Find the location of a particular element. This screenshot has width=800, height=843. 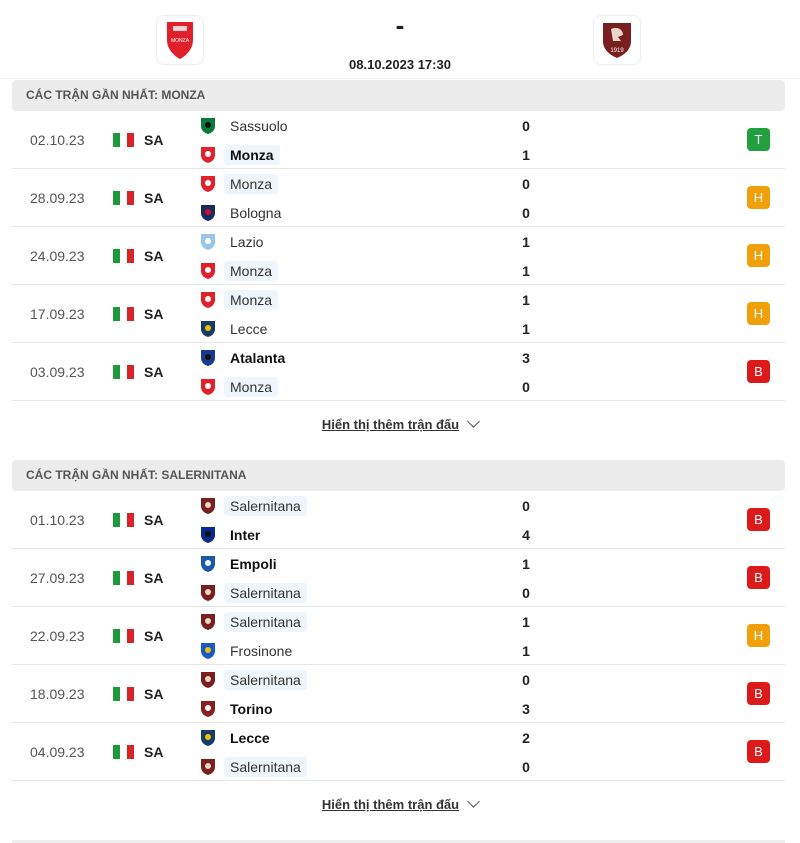

match-header: MONZA - 08.10.2023 17:30 1919 is located at coordinates (400, 39).